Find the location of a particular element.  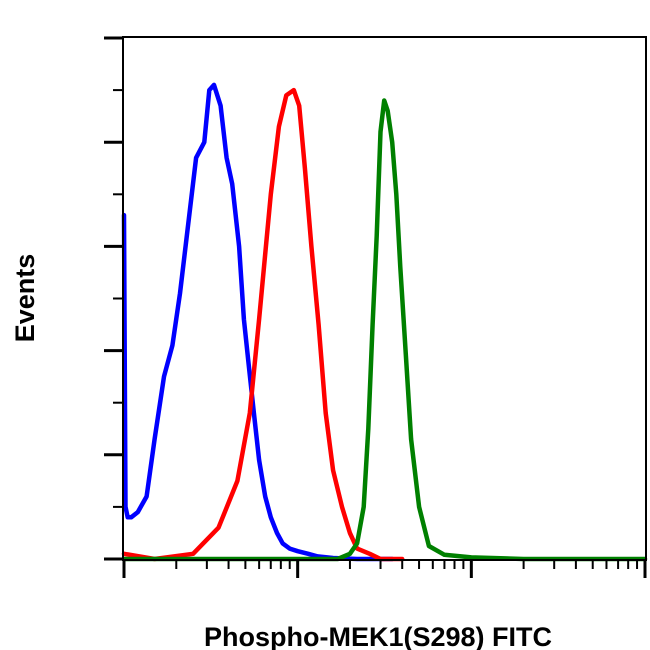

y-axis is located at coordinates (113, 298).